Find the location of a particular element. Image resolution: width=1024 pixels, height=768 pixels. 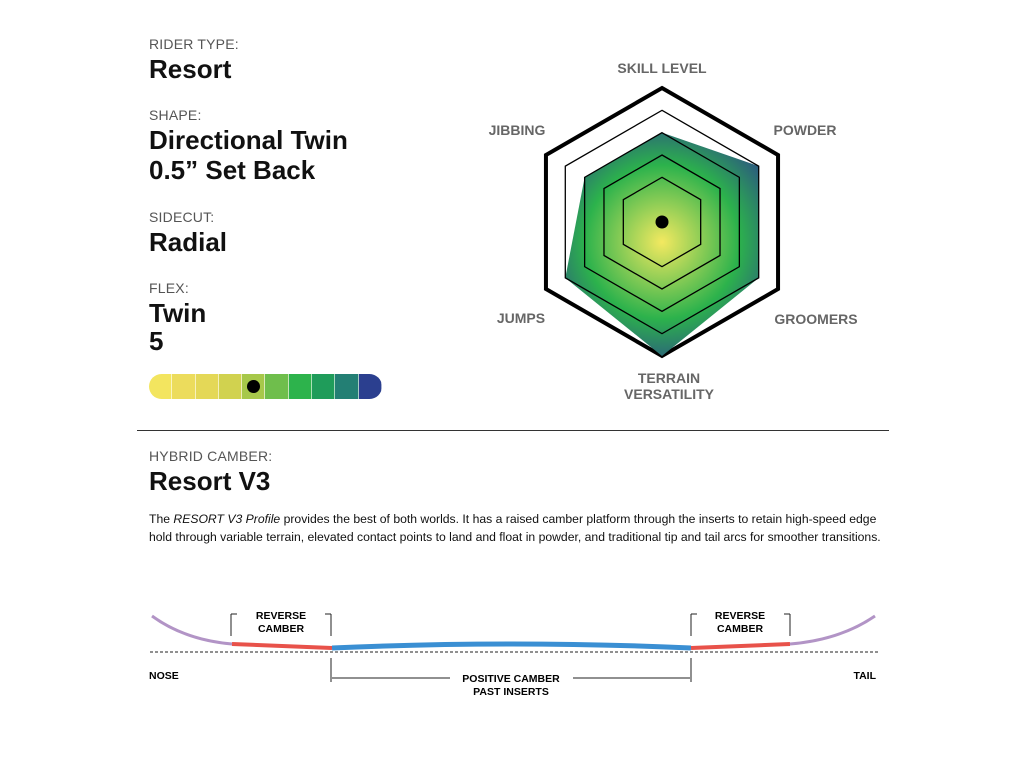

reverse-camber-right-label-2: CAMBER is located at coordinates (740, 629).